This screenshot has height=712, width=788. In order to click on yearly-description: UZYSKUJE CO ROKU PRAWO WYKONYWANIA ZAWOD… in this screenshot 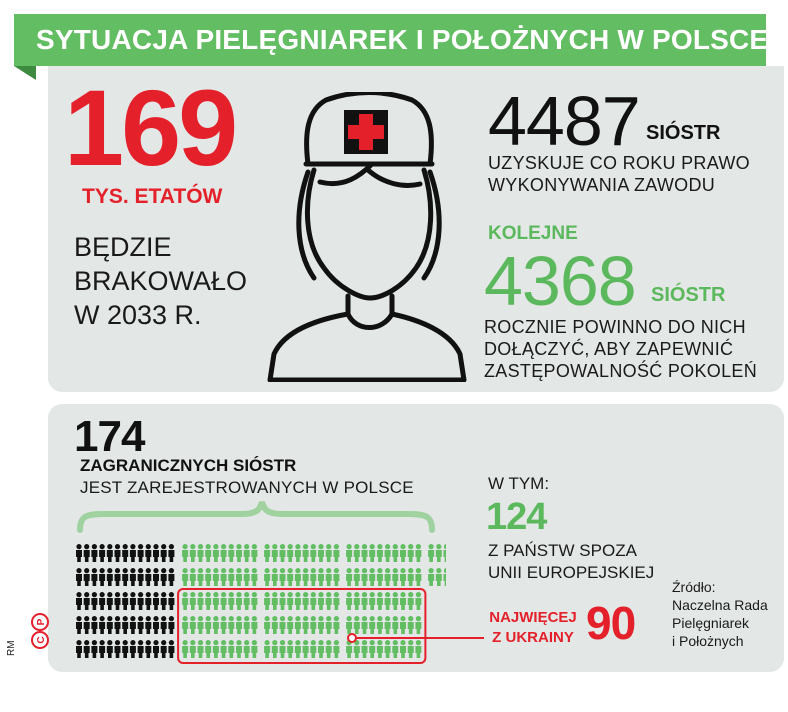, I will do `click(619, 174)`.